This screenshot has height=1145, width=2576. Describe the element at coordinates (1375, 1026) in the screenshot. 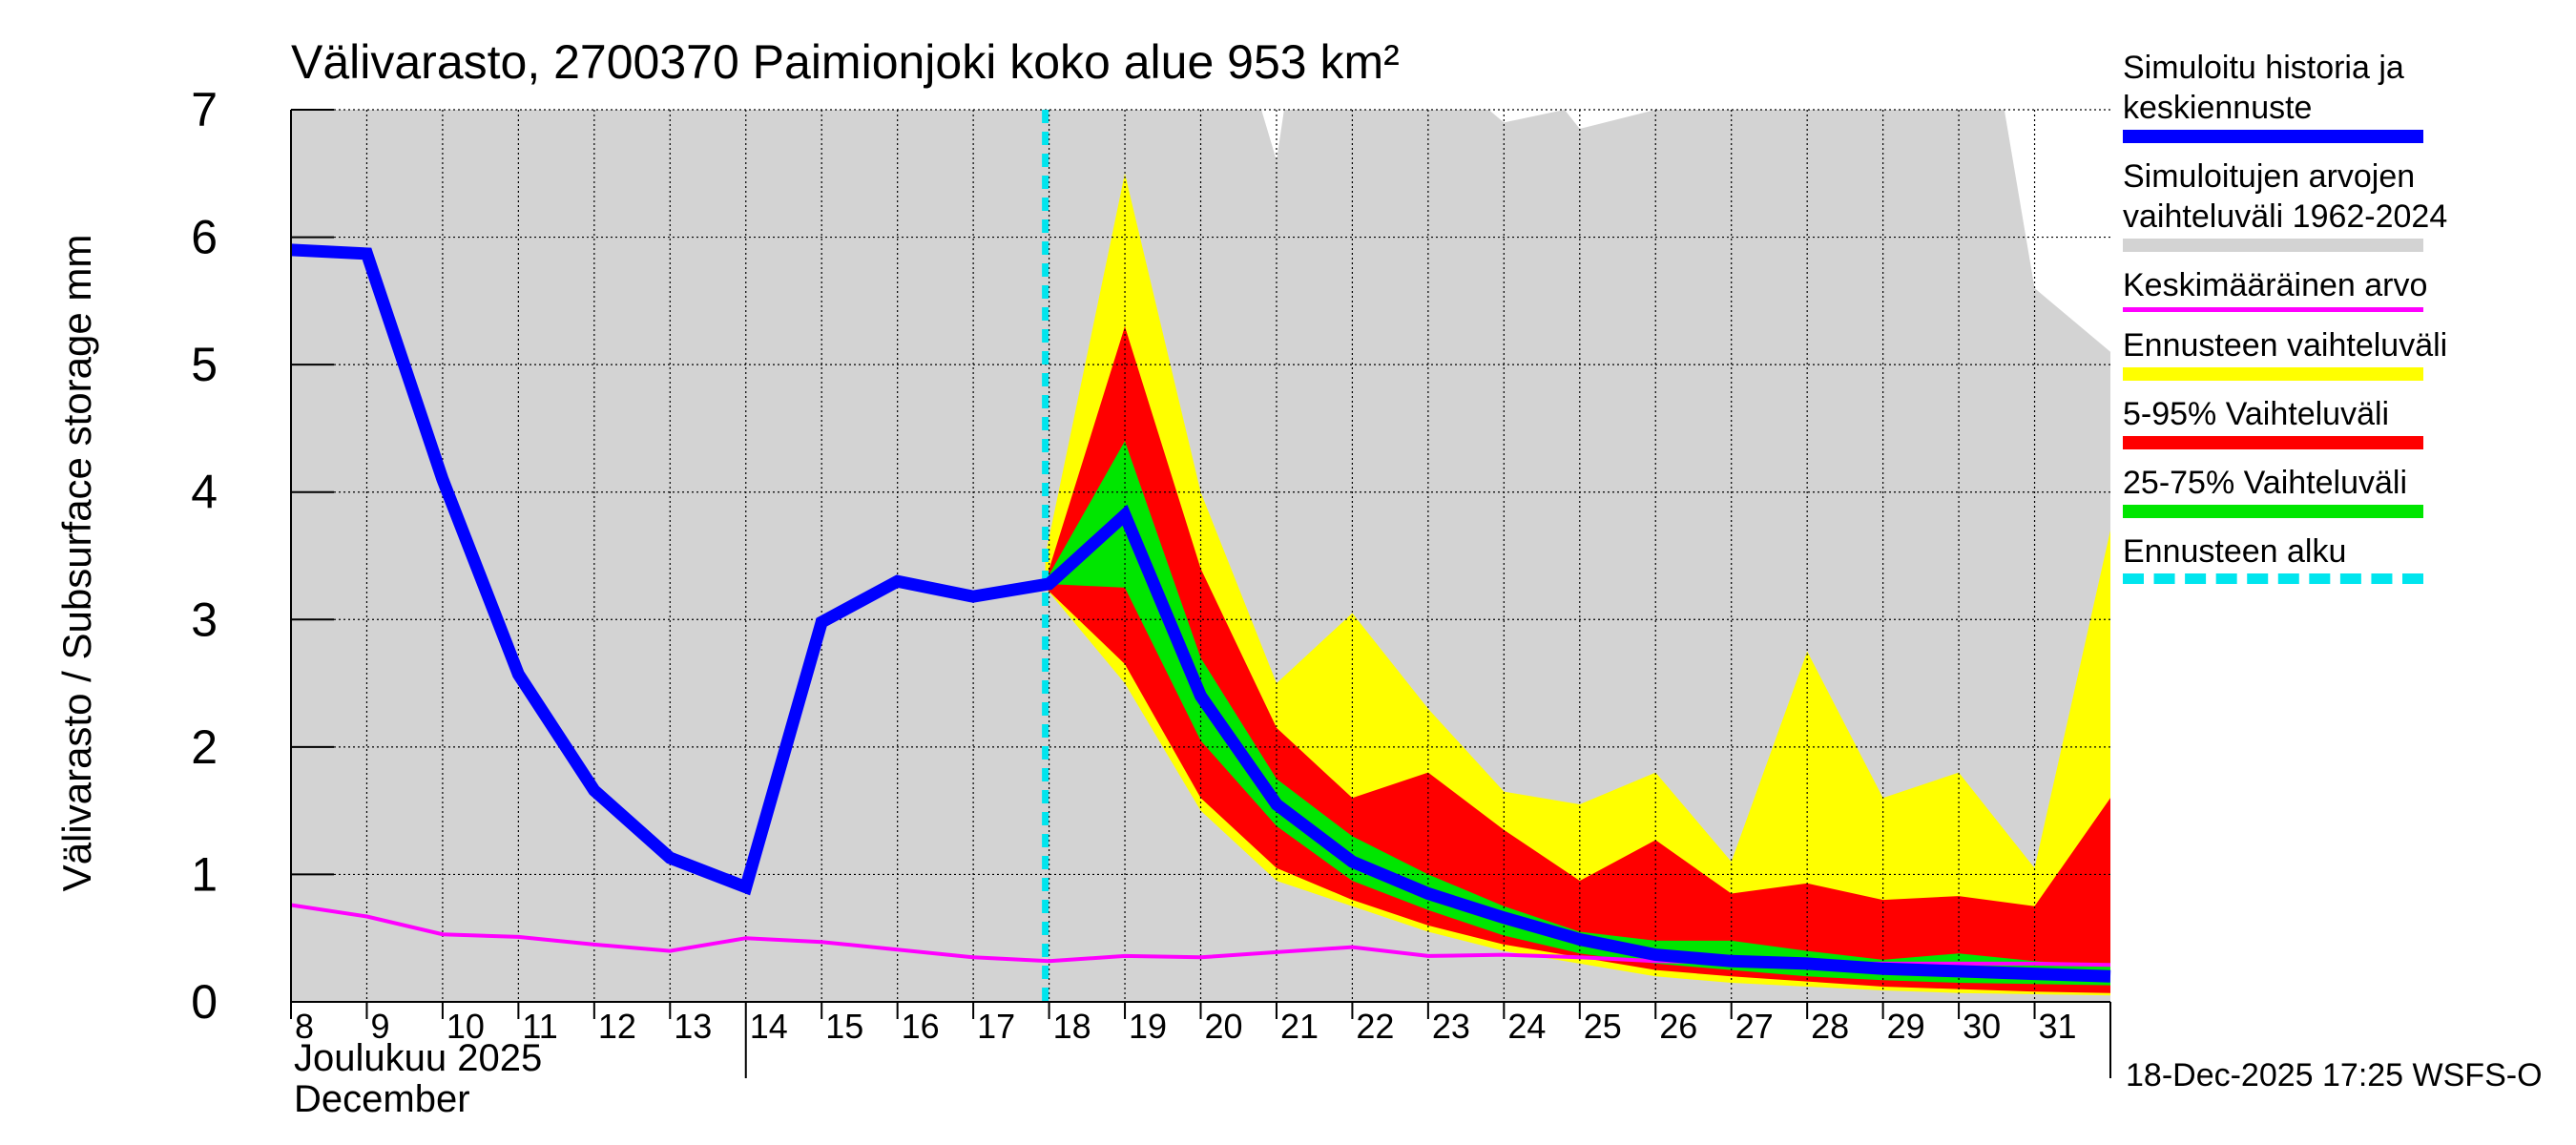

I see `x-tick-label: 22` at that location.